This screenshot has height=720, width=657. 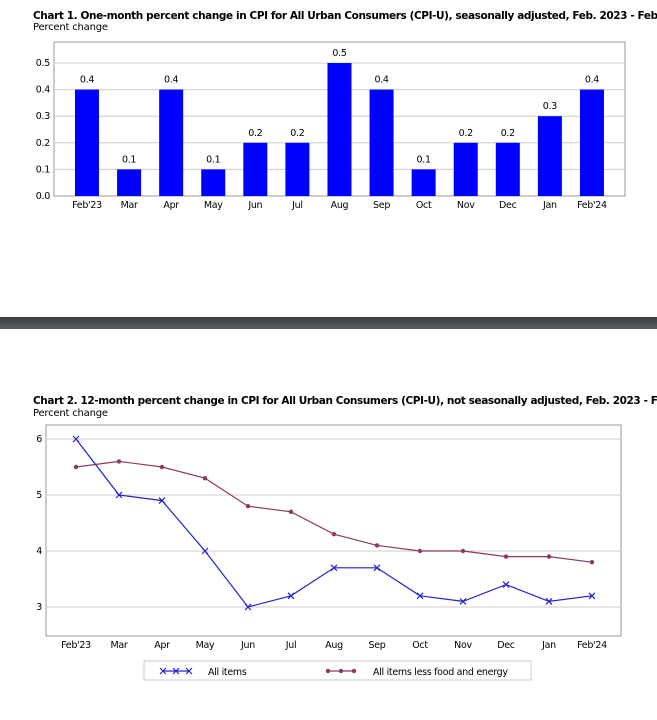 What do you see at coordinates (550, 106) in the screenshot?
I see `chart1-data-label: 0.3` at bounding box center [550, 106].